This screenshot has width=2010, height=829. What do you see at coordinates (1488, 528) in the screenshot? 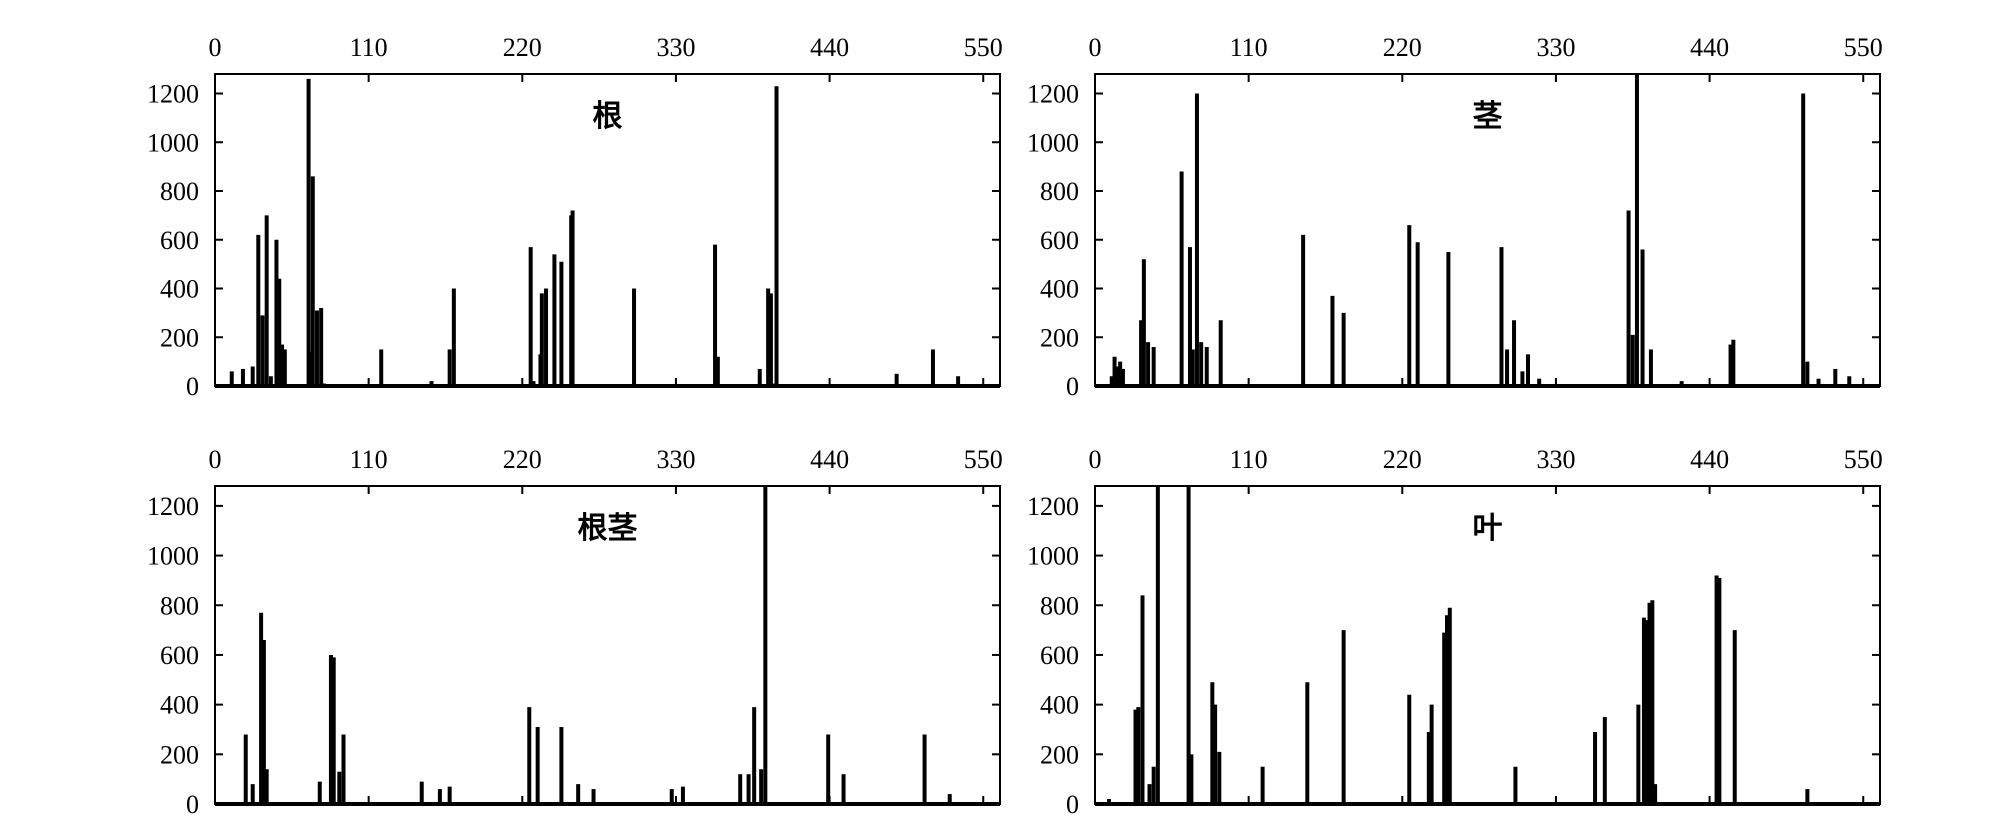
I see `panel-title: 叶` at bounding box center [1488, 528].